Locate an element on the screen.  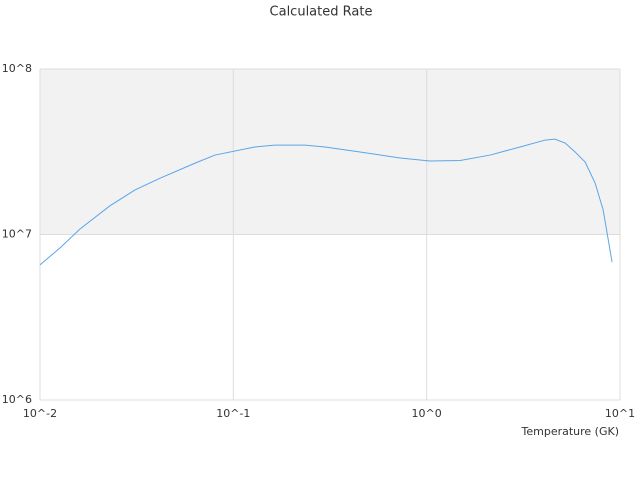
x-tick-label: 10^0 is located at coordinates (427, 413).